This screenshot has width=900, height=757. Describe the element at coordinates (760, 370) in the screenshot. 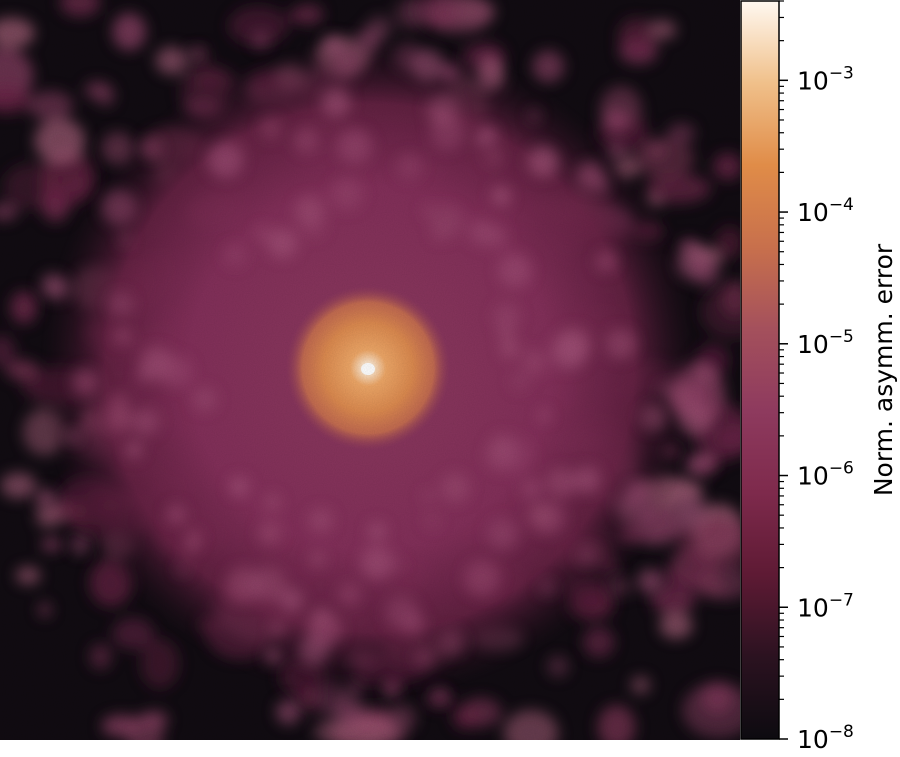

I see `colorbar-ramp` at that location.